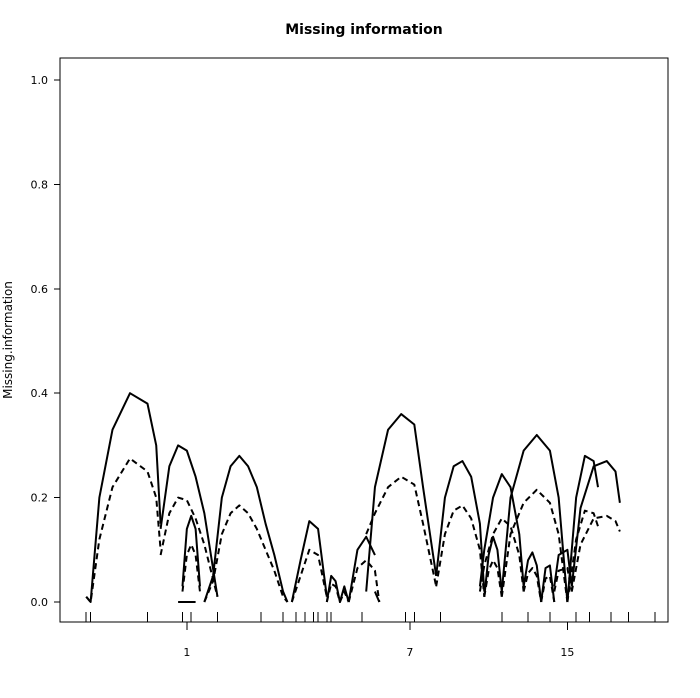  What do you see at coordinates (364, 30) in the screenshot?
I see `chart-title: Missing information` at bounding box center [364, 30].